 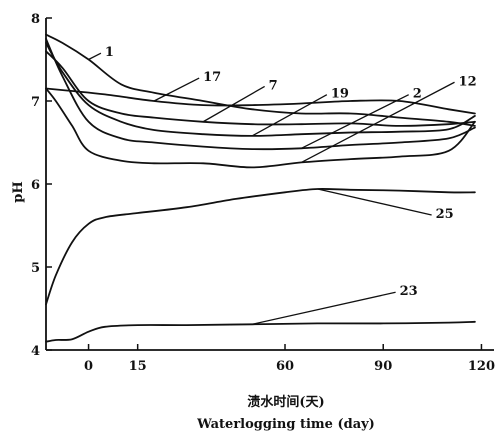 I want to click on series-label-7: 7, so click(x=273, y=85).